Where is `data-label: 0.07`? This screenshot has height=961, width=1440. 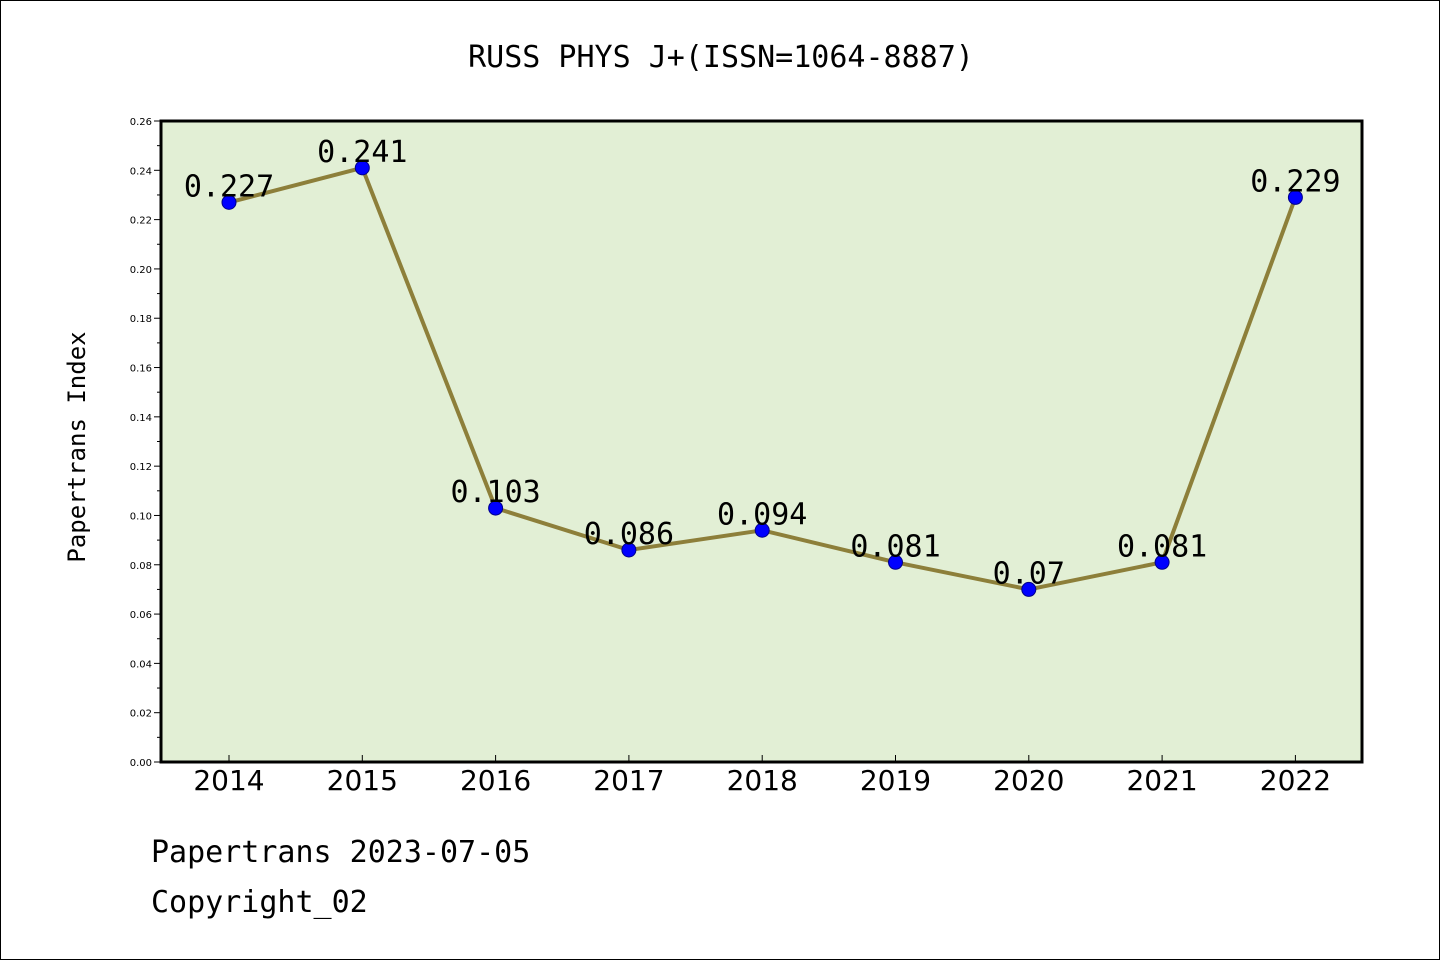 data-label: 0.07 is located at coordinates (1029, 573).